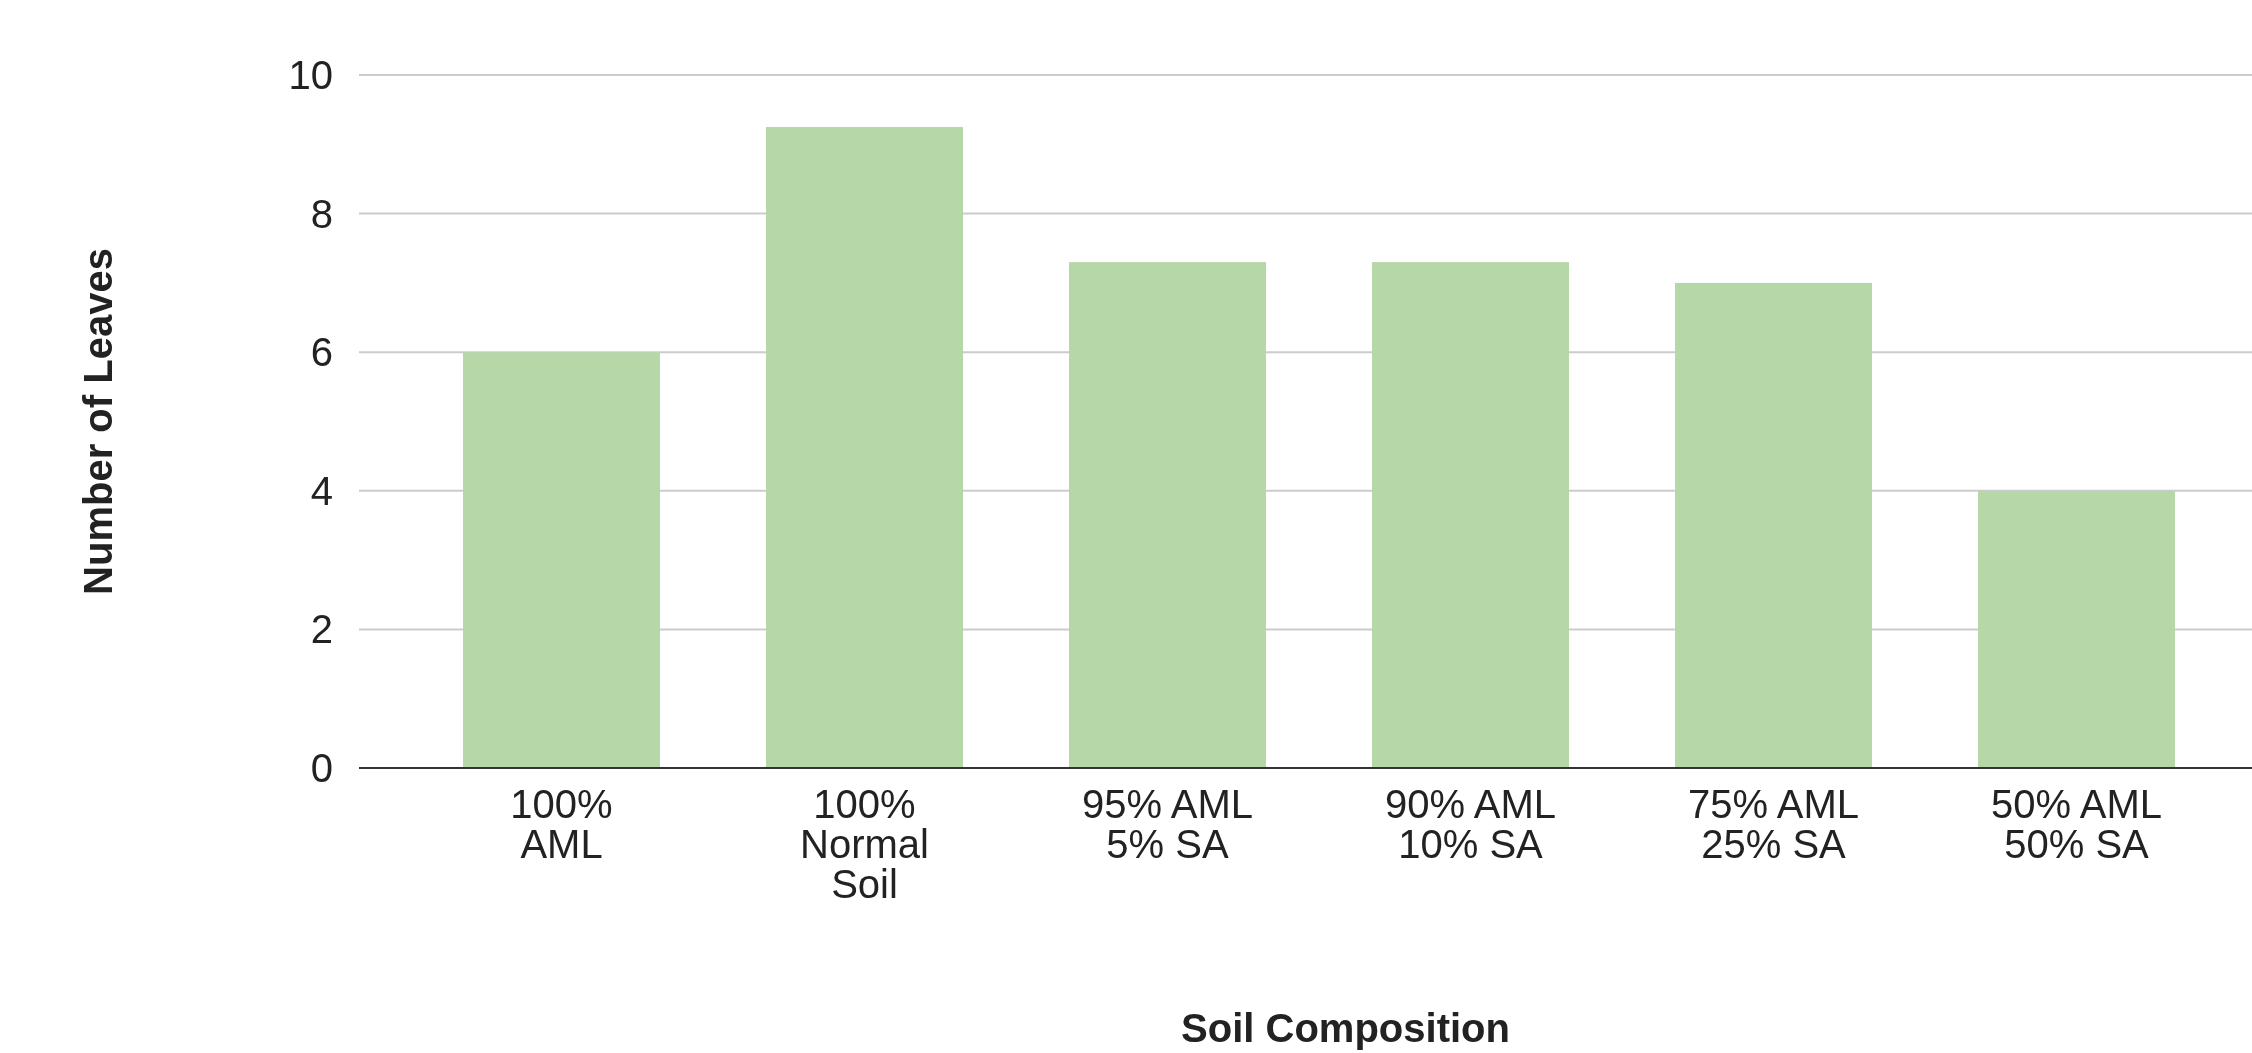  I want to click on x-tick-label: 95% AML 5% SA, so click(1167, 824).